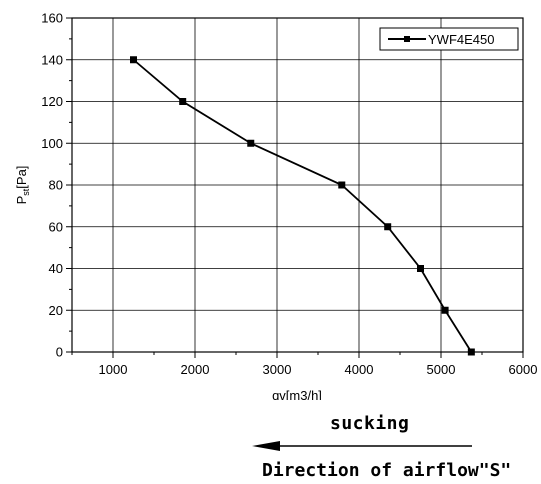  What do you see at coordinates (407, 39) in the screenshot?
I see `legend-marker` at bounding box center [407, 39].